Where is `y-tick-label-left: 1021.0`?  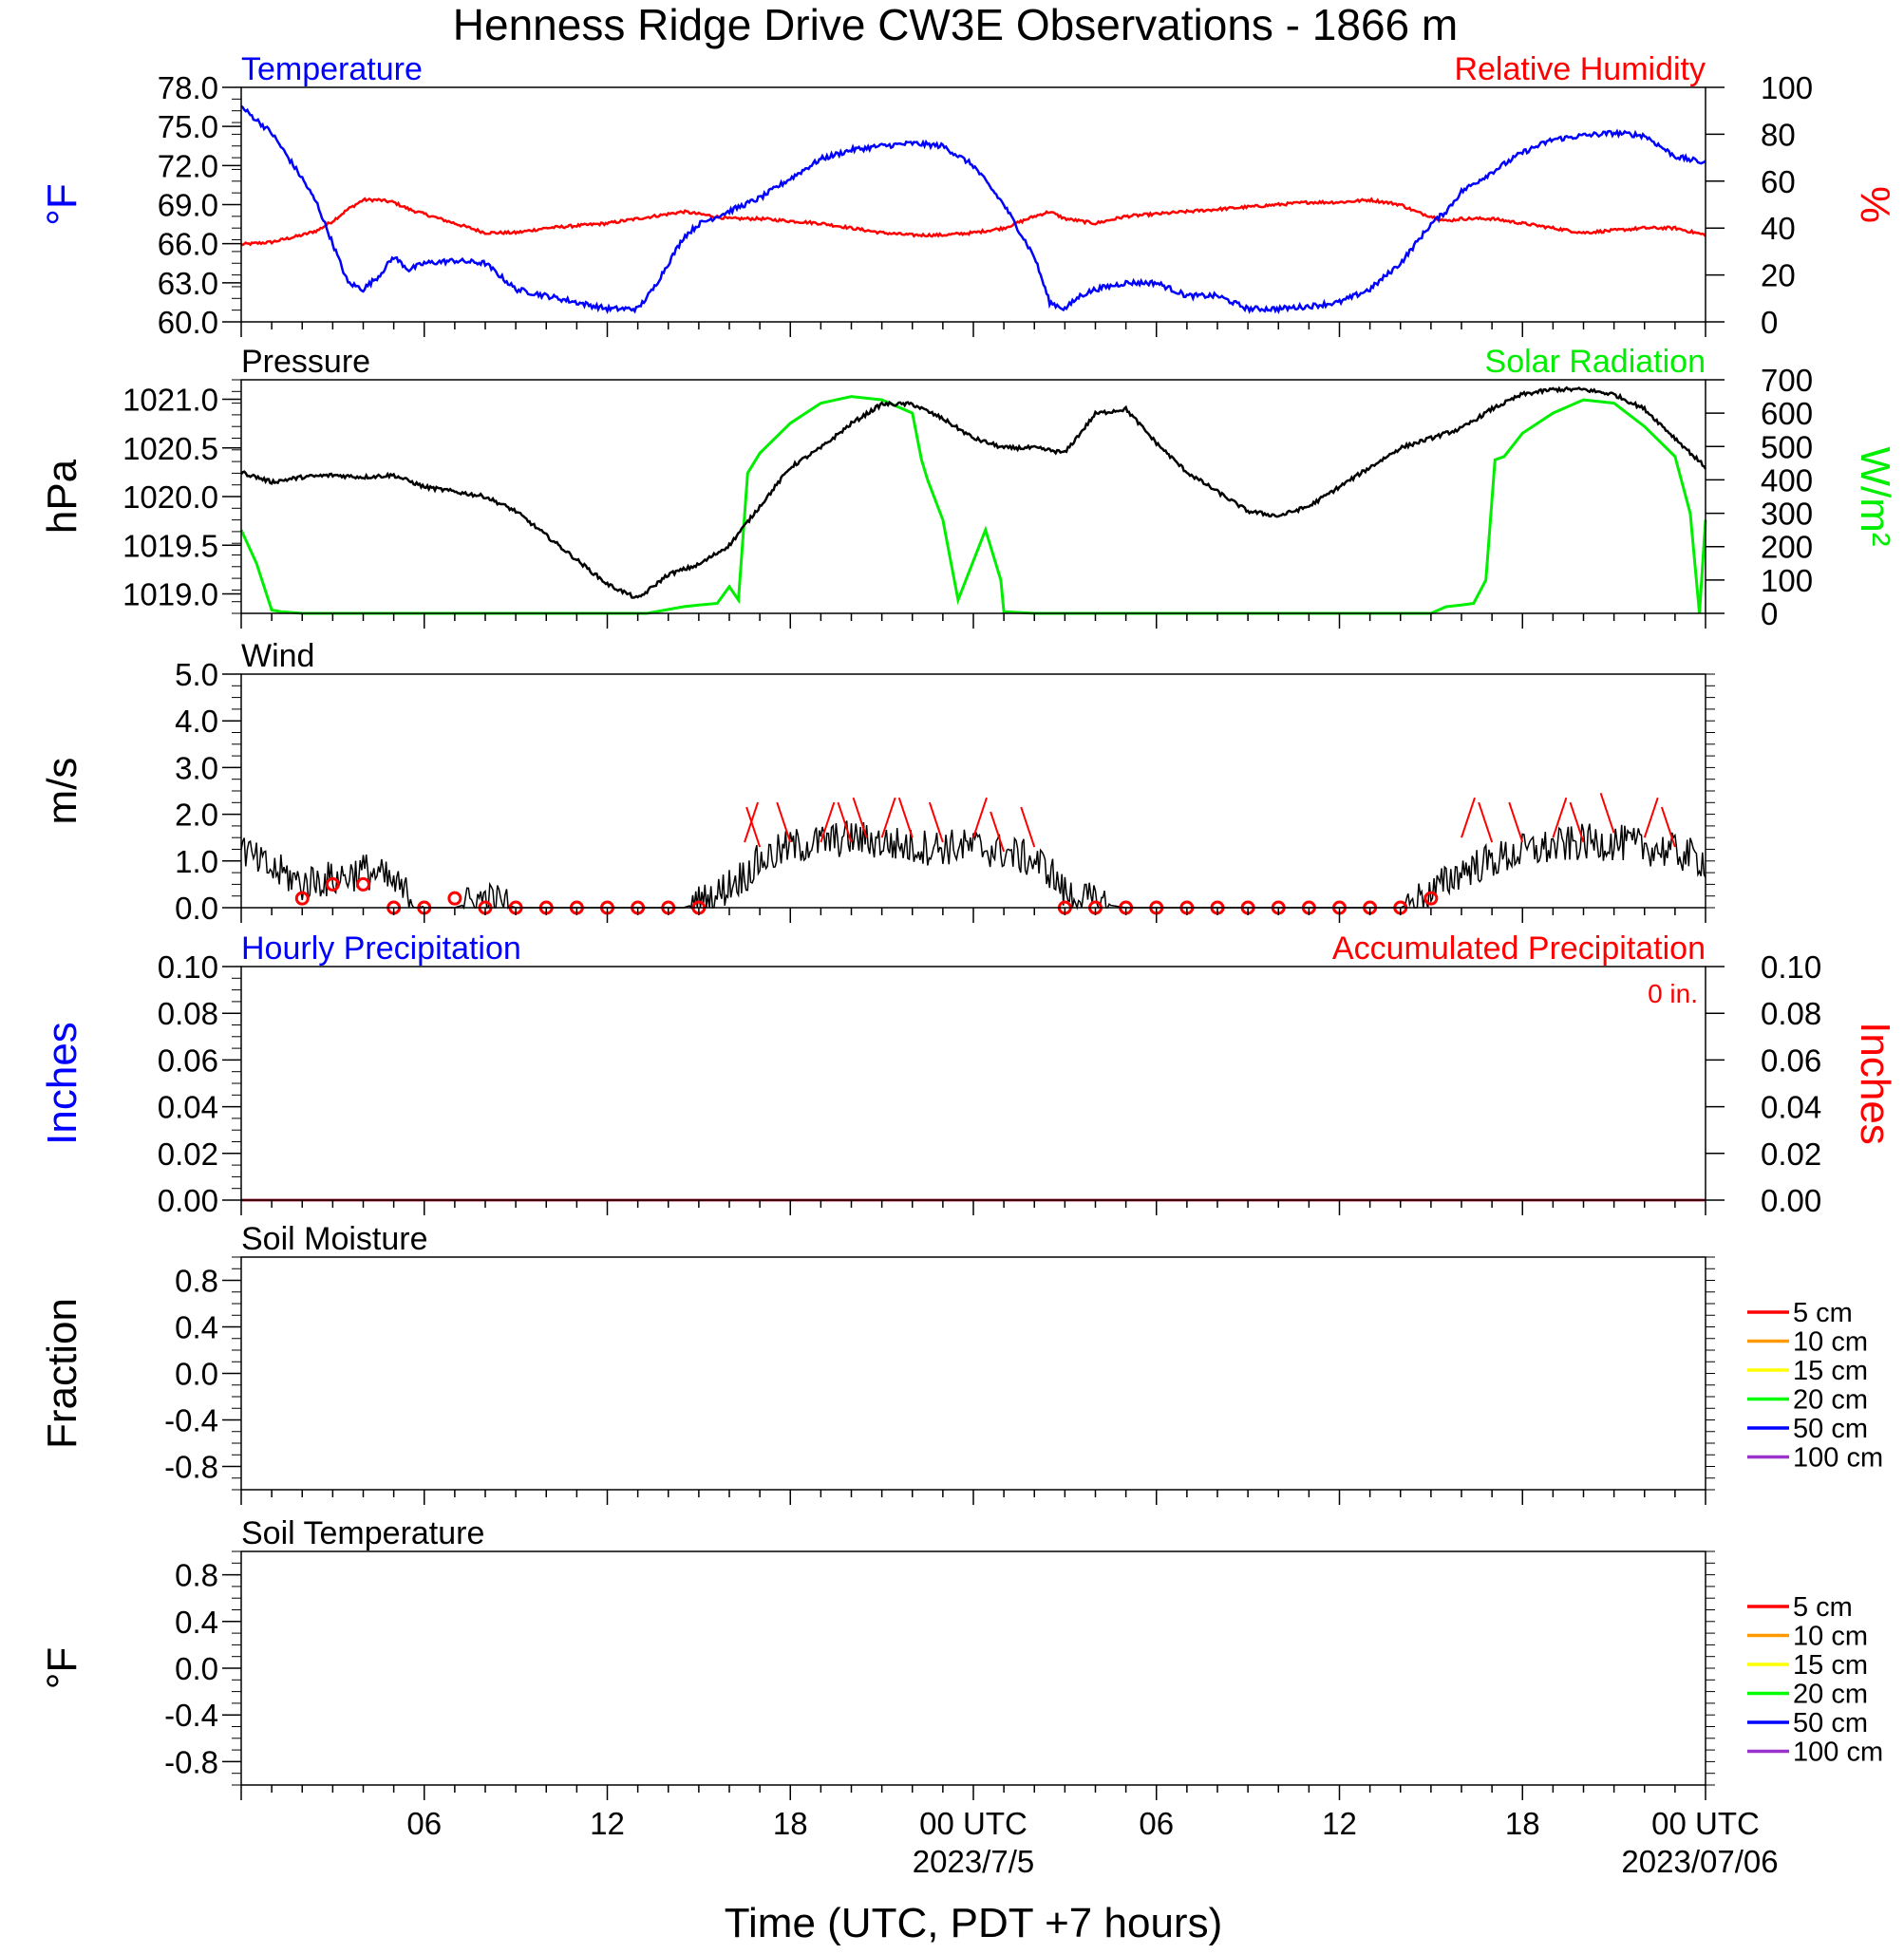
y-tick-label-left: 1021.0 is located at coordinates (170, 400).